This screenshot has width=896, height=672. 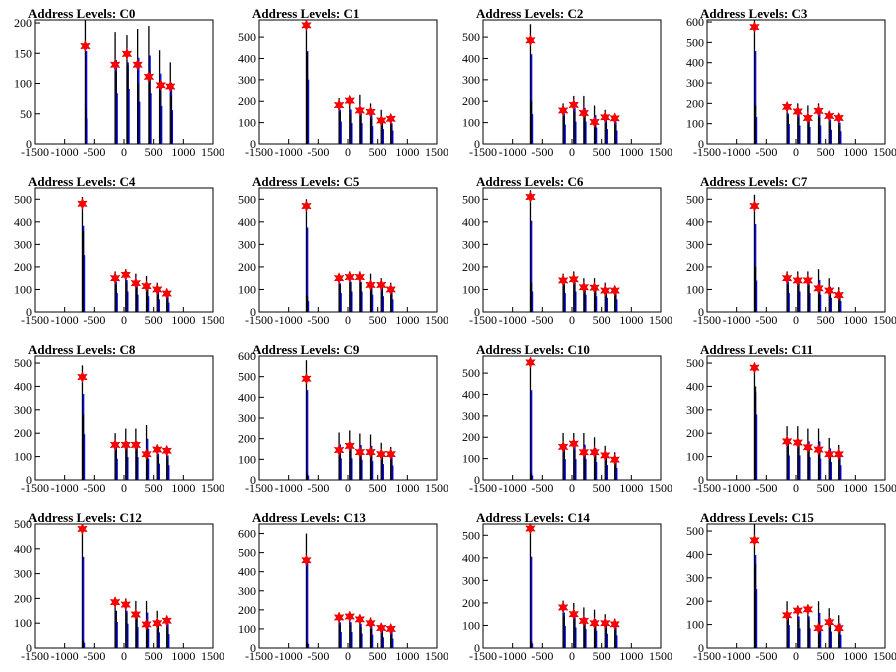 What do you see at coordinates (757, 349) in the screenshot?
I see `panel-title: Address Levels: C11` at bounding box center [757, 349].